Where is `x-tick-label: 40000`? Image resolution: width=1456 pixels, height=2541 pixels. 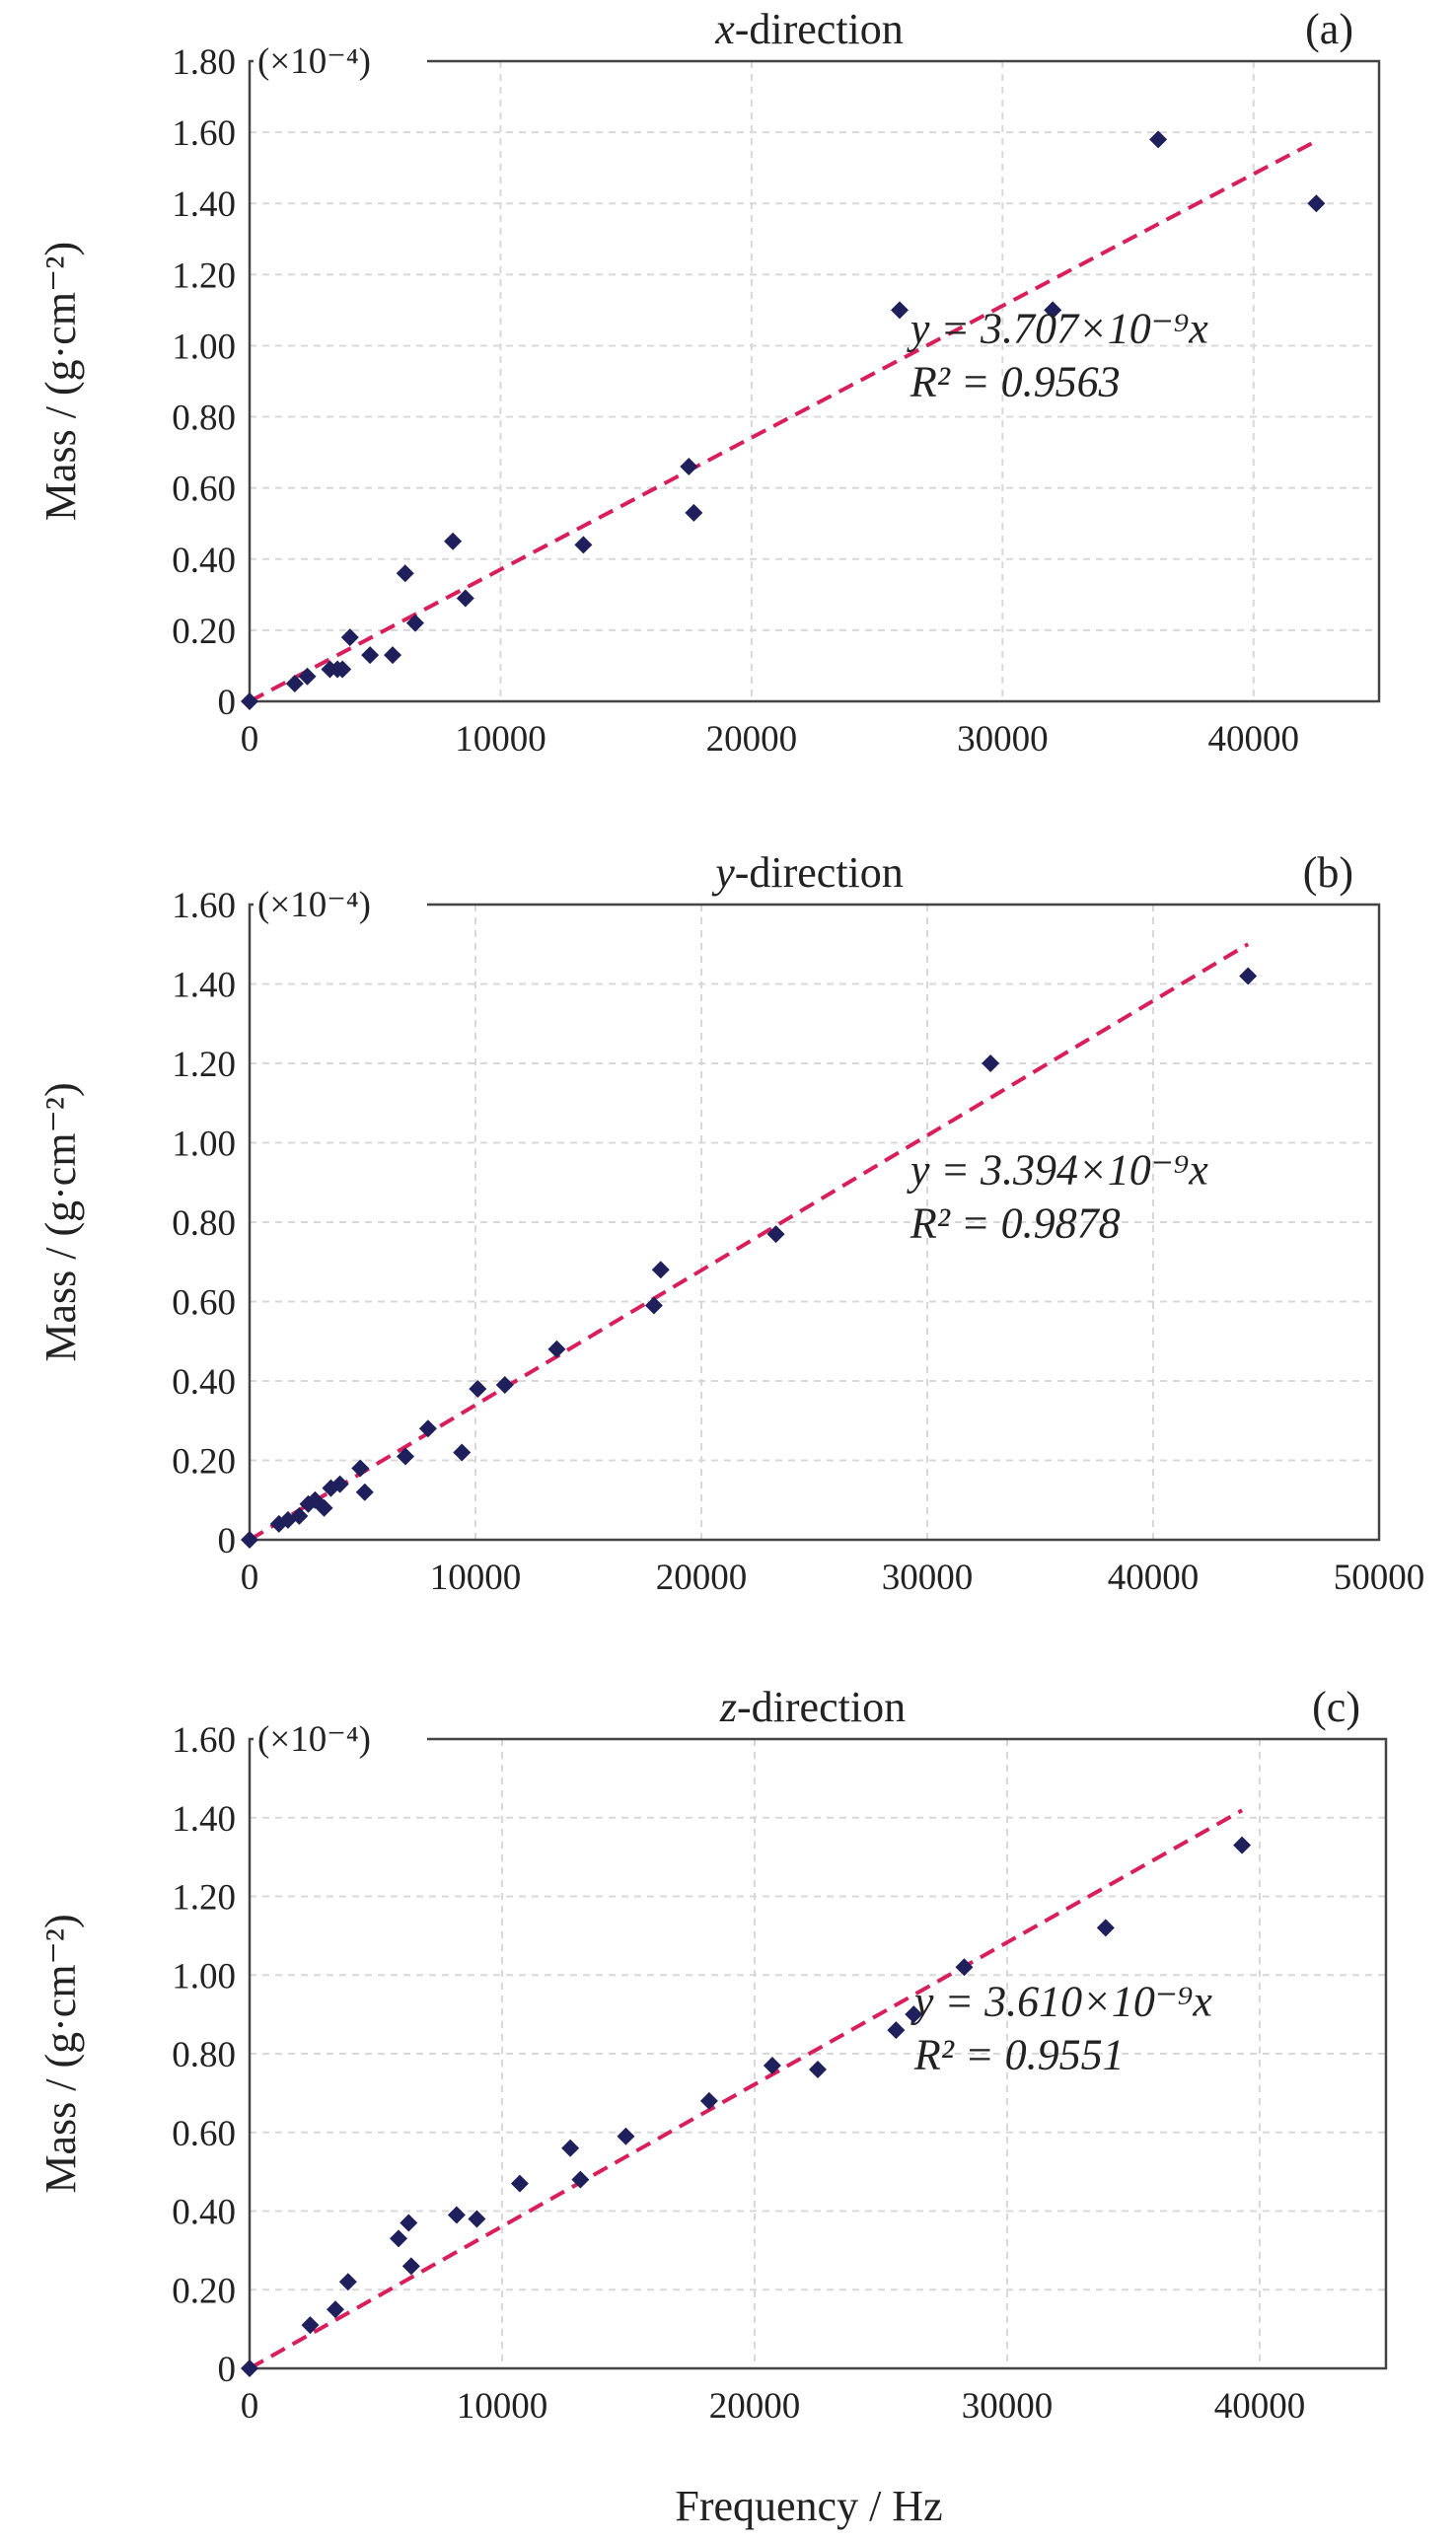
x-tick-label: 40000 is located at coordinates (1260, 2406).